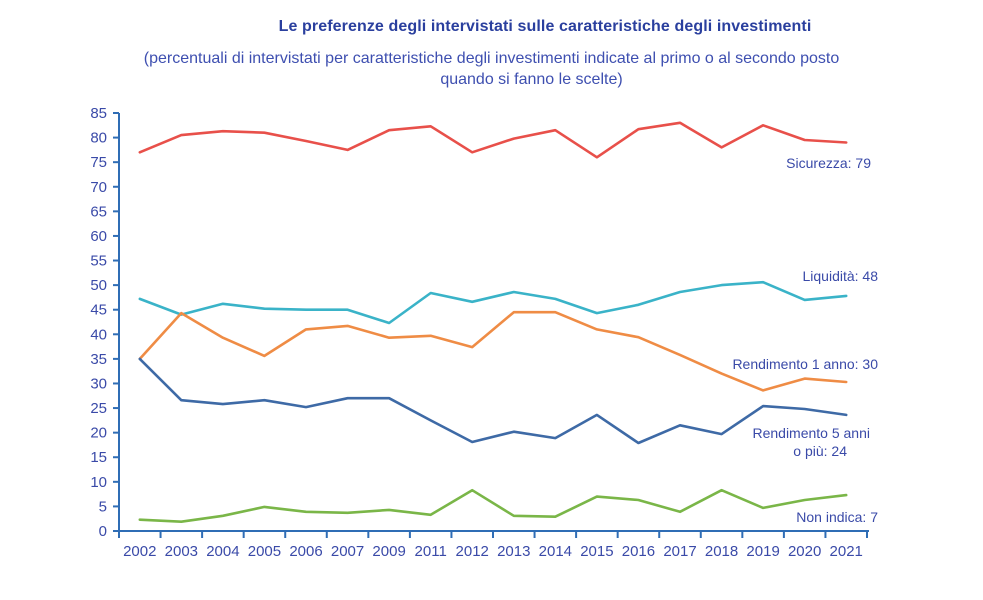 This screenshot has width=983, height=600. I want to click on y-tick-label: 80, so click(98, 138).